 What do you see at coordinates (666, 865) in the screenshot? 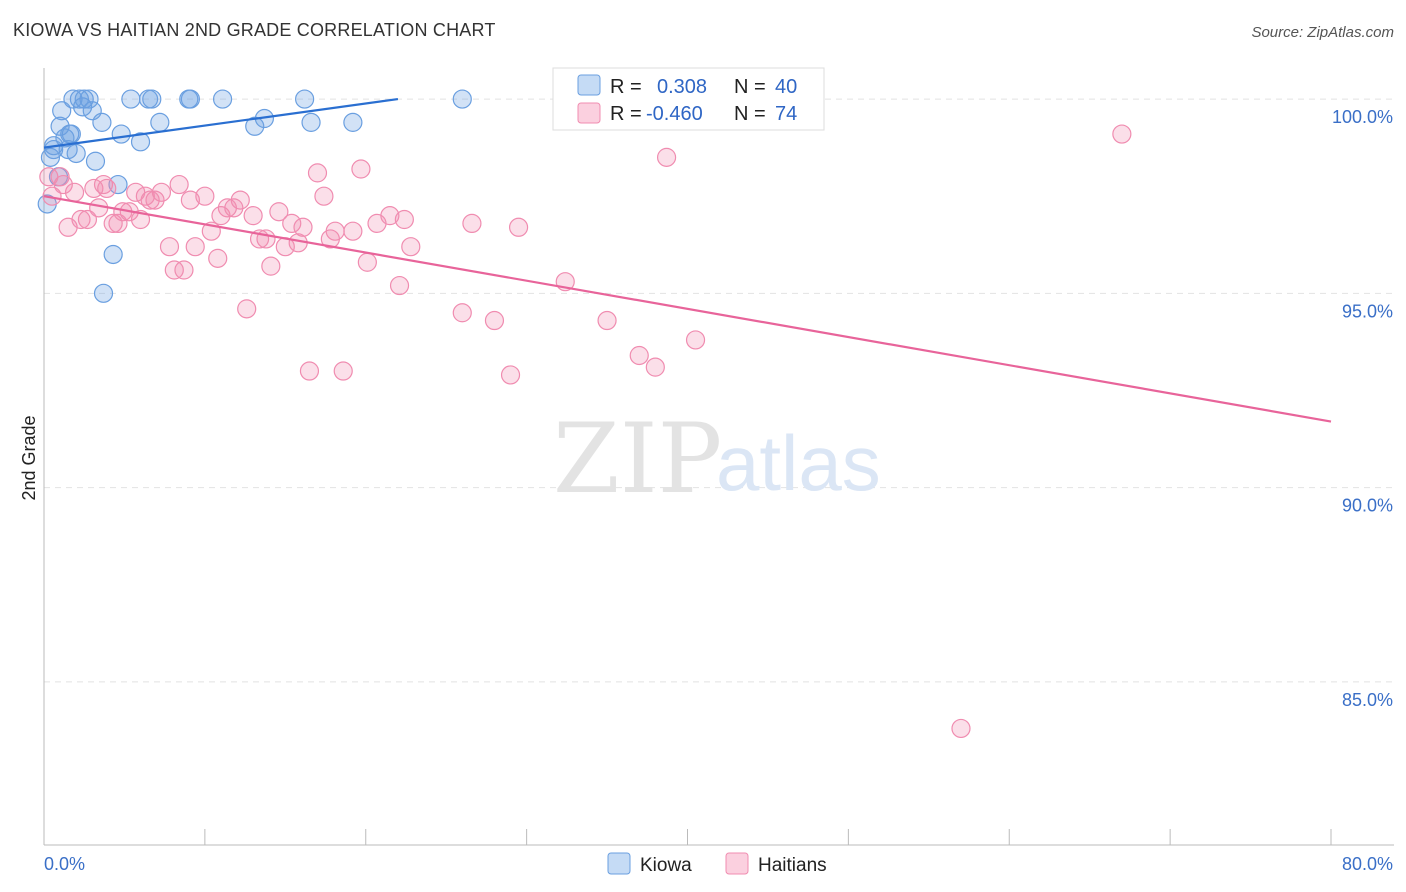
I see `bottom-legend-label-kiowa: Kiowa` at bounding box center [666, 865].